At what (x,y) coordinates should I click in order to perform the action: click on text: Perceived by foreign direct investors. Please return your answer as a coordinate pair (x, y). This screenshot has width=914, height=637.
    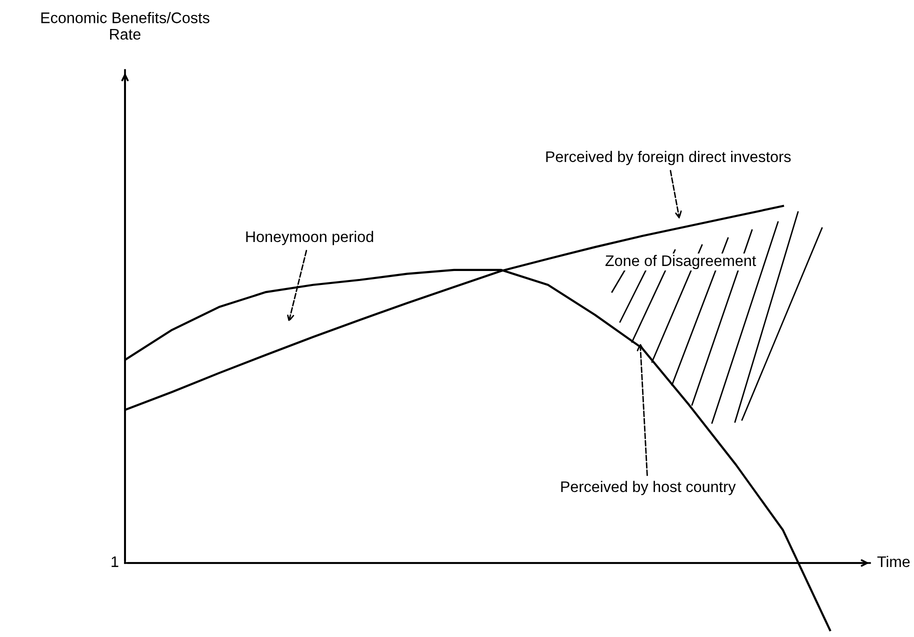
    Looking at the image, I should click on (668, 158).